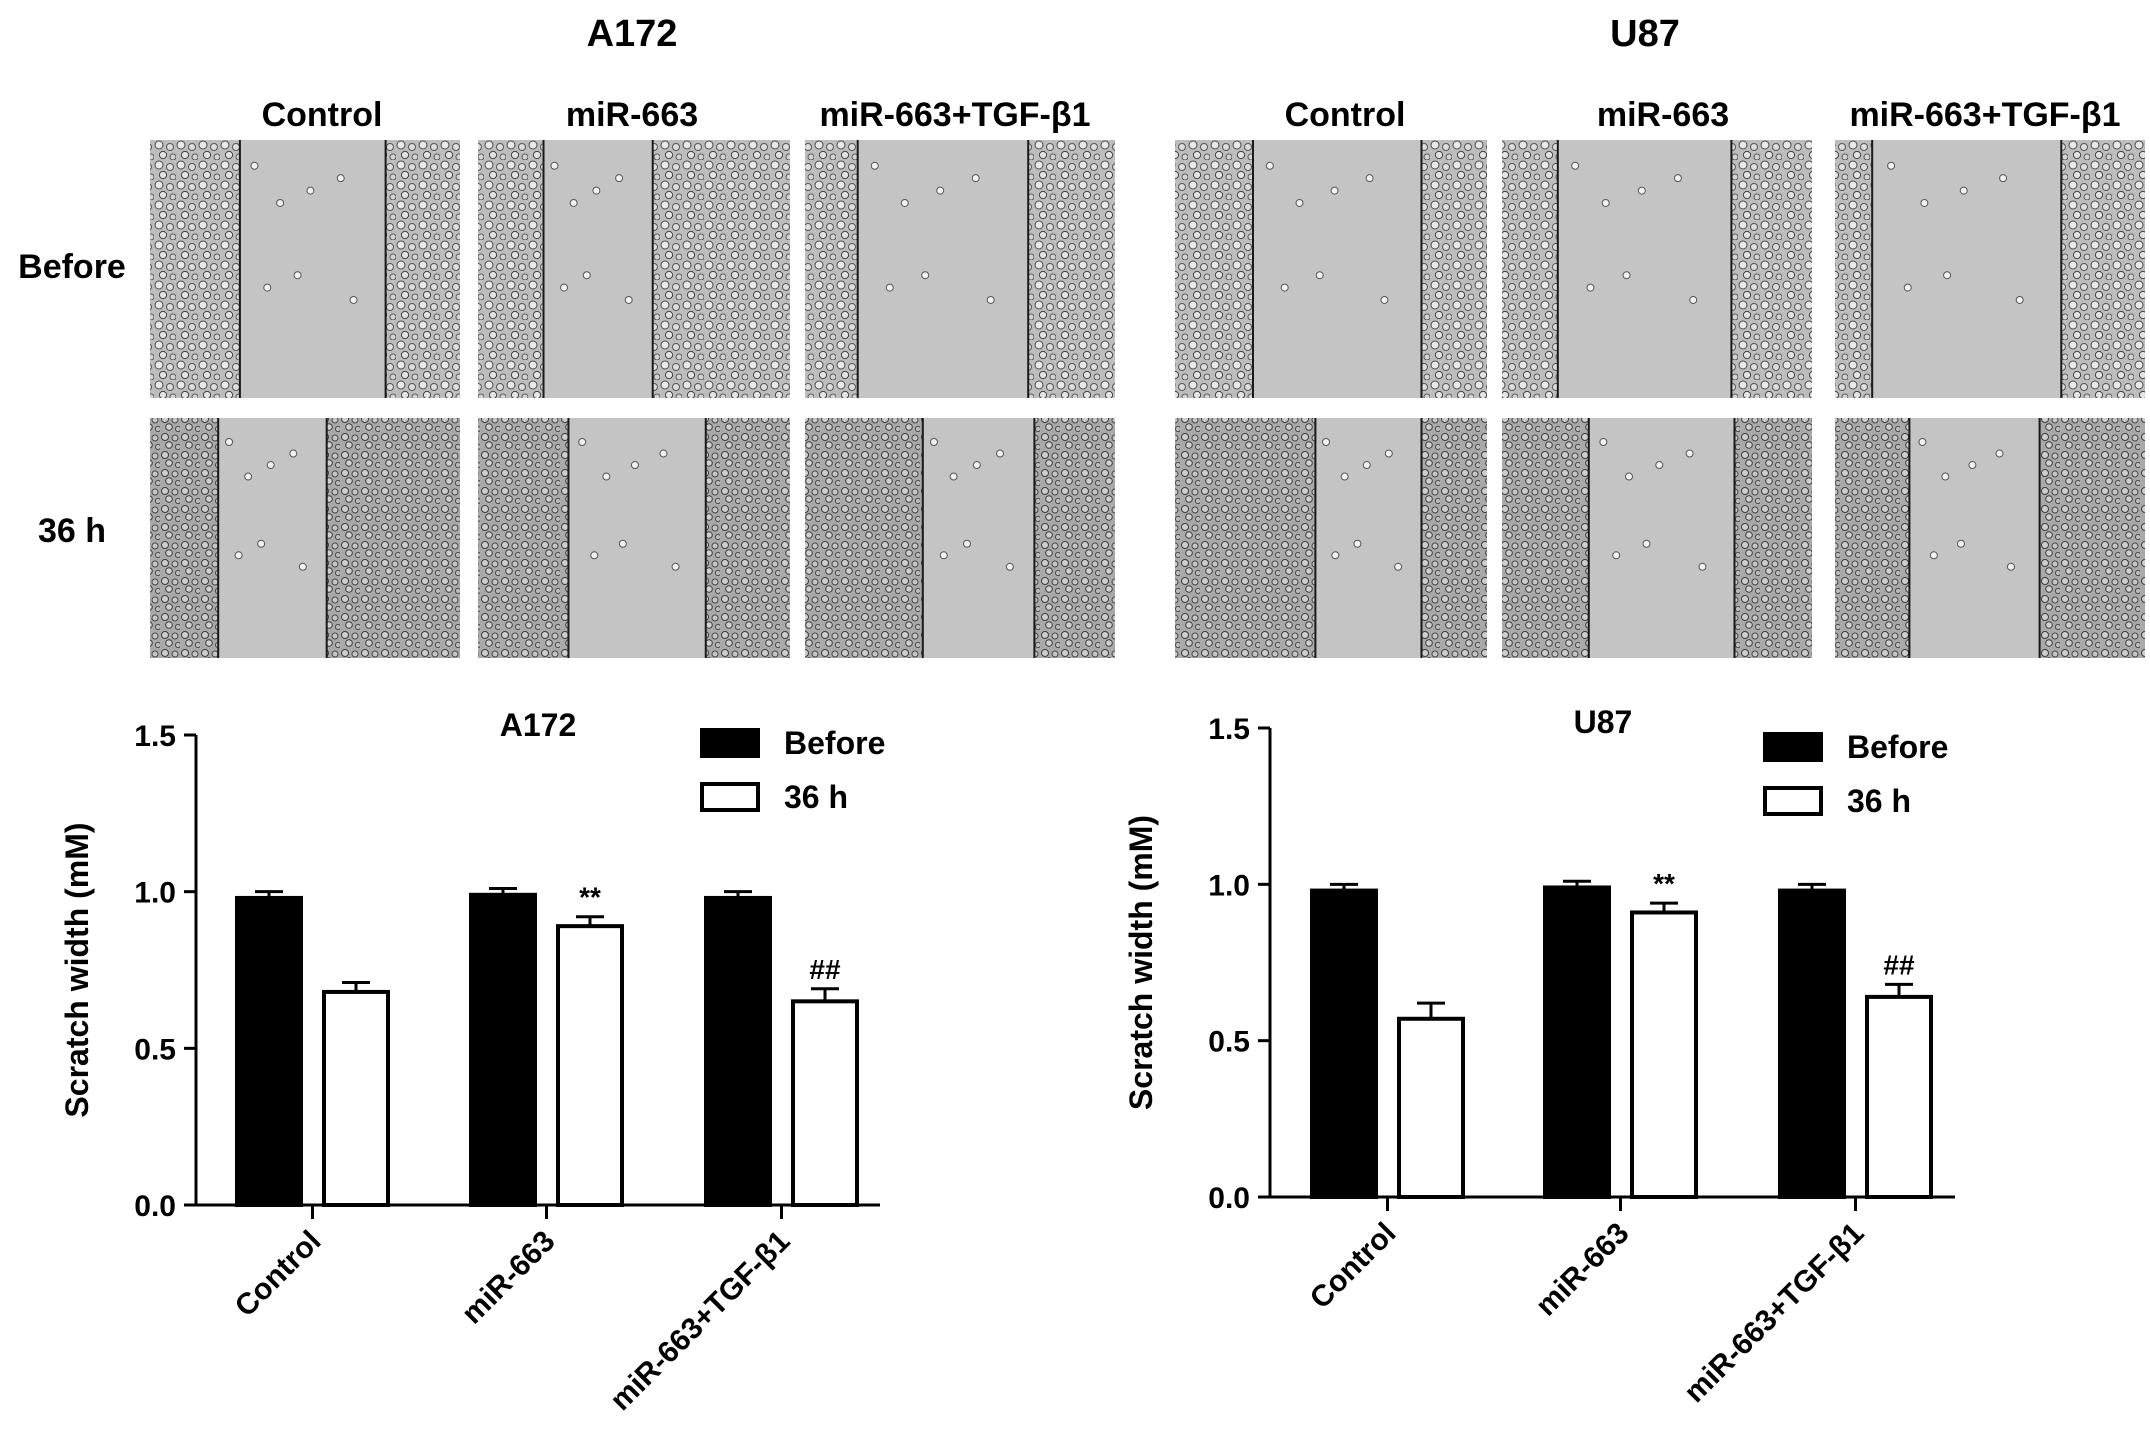  Describe the element at coordinates (1603, 722) in the screenshot. I see `chart-title: U87` at that location.